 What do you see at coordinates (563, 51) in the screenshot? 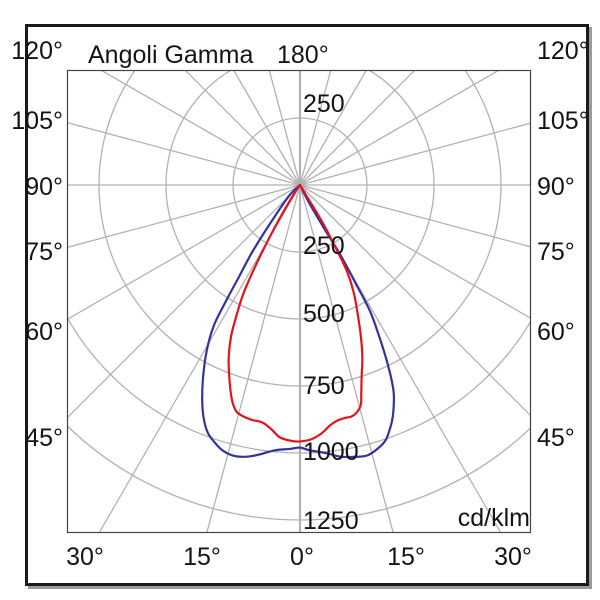
I see `gamma-label-right-120: 120°` at bounding box center [563, 51].